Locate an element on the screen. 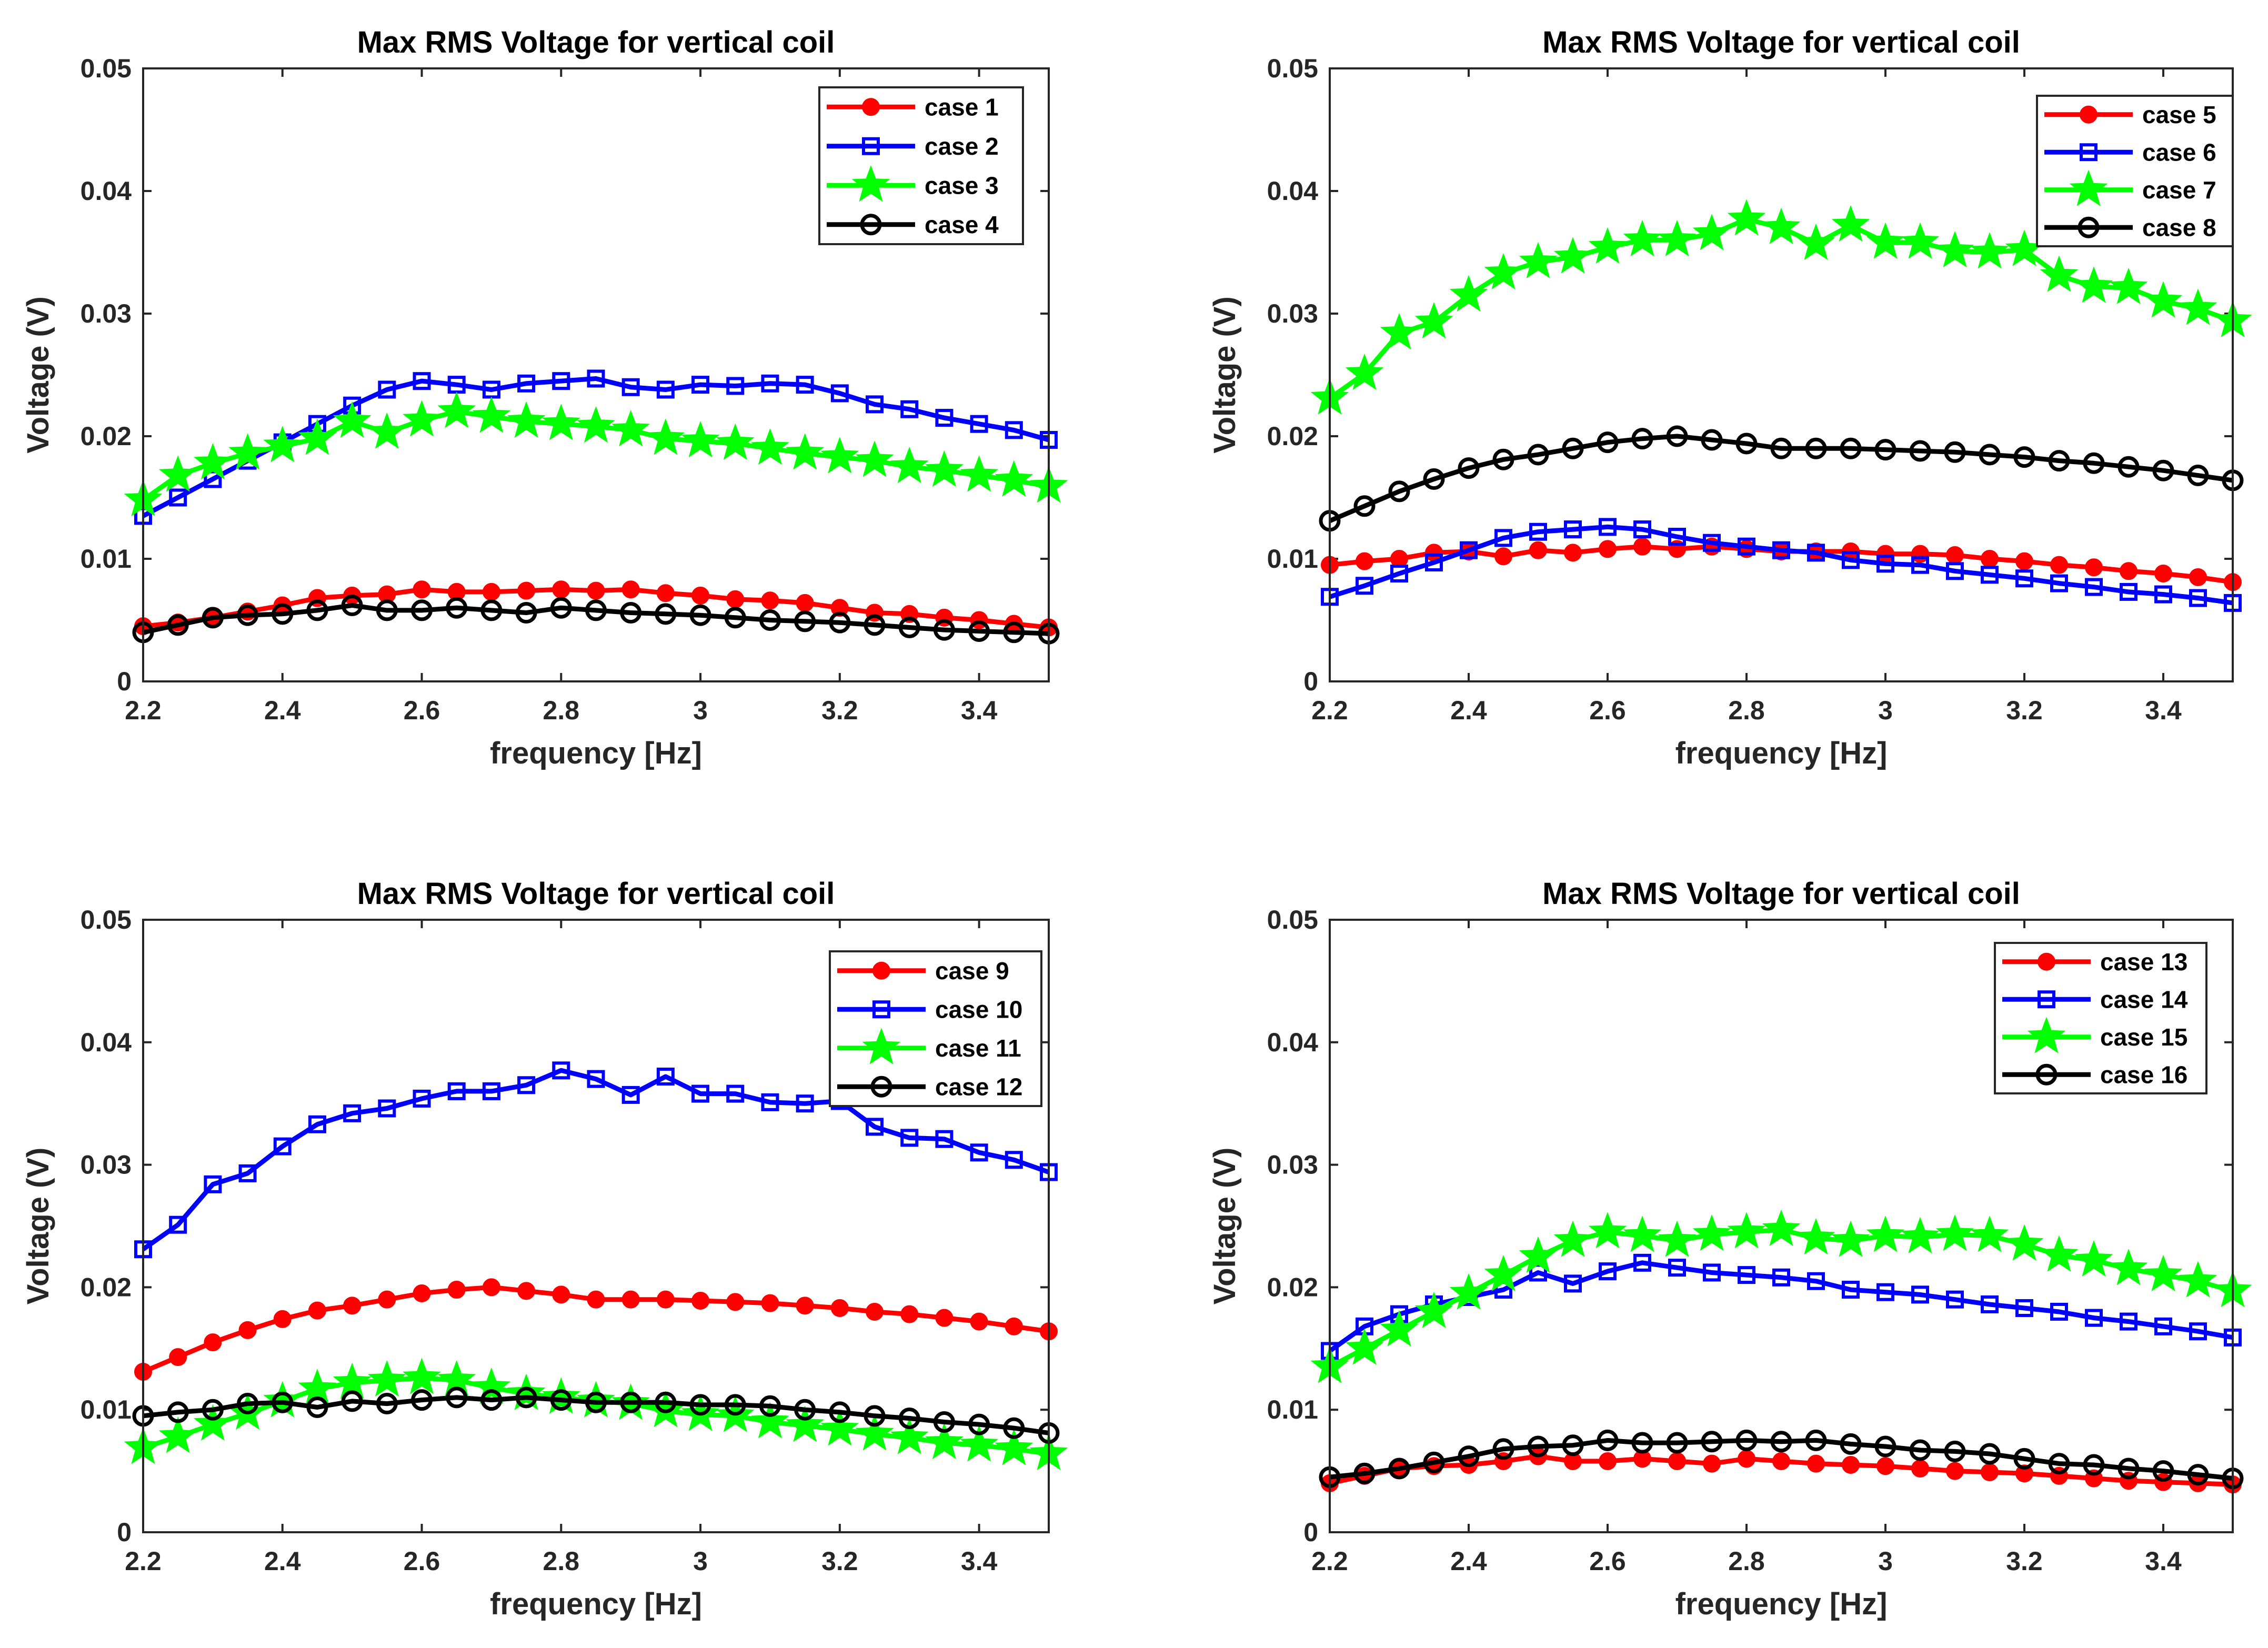  y-axis-label: Voltage (V) is located at coordinates (1225, 1226).